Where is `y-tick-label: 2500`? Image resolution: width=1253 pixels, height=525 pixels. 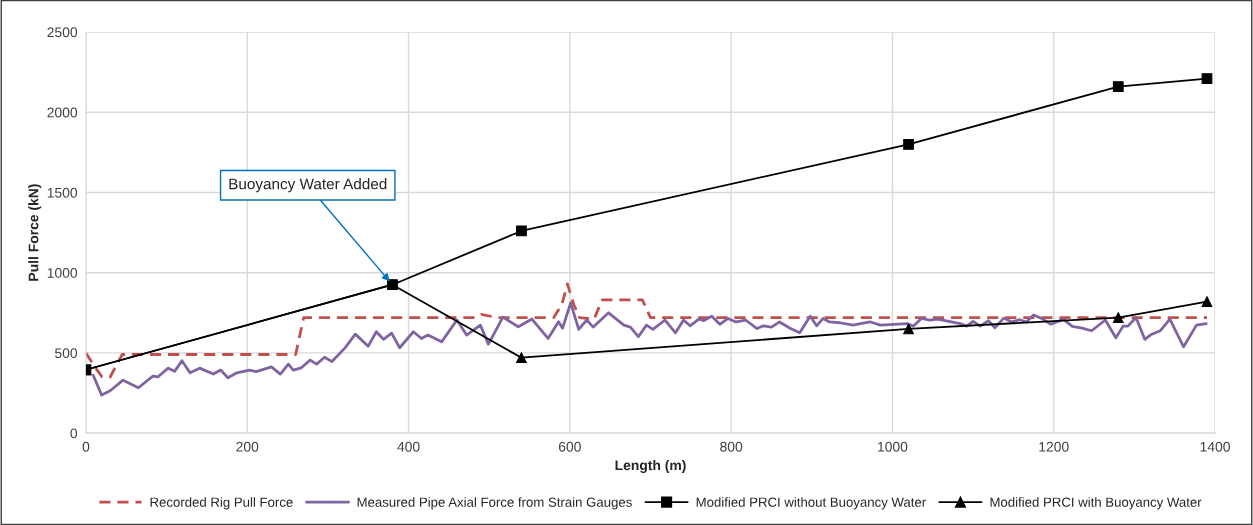 y-tick-label: 2500 is located at coordinates (62, 32).